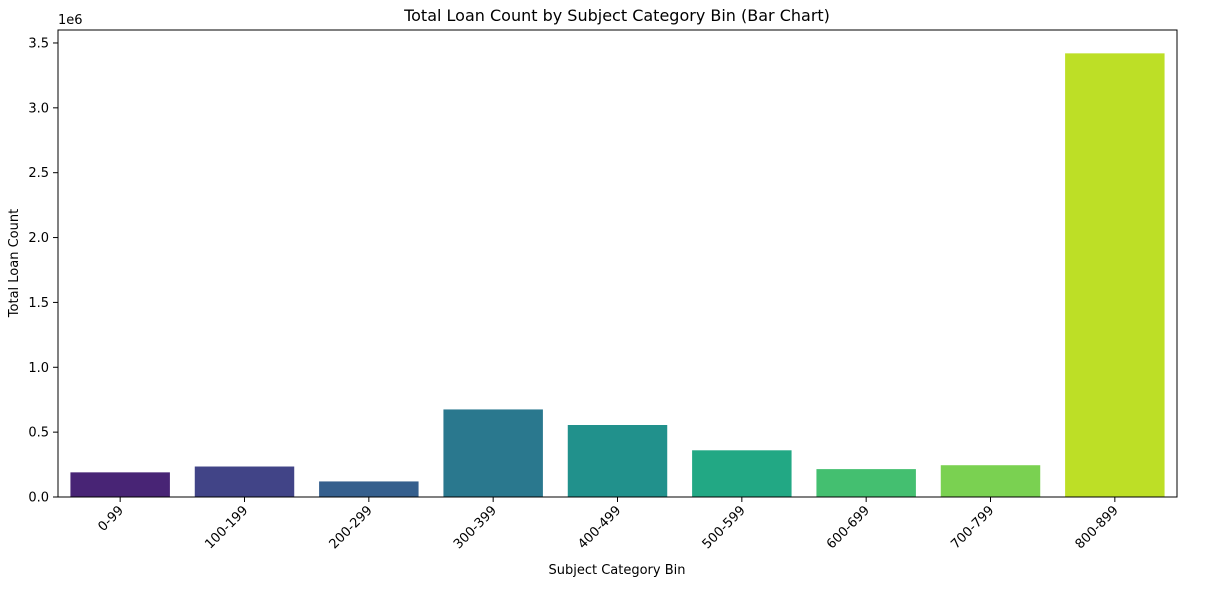  Describe the element at coordinates (972, 527) in the screenshot. I see `x-tick-label: 700-799` at that location.